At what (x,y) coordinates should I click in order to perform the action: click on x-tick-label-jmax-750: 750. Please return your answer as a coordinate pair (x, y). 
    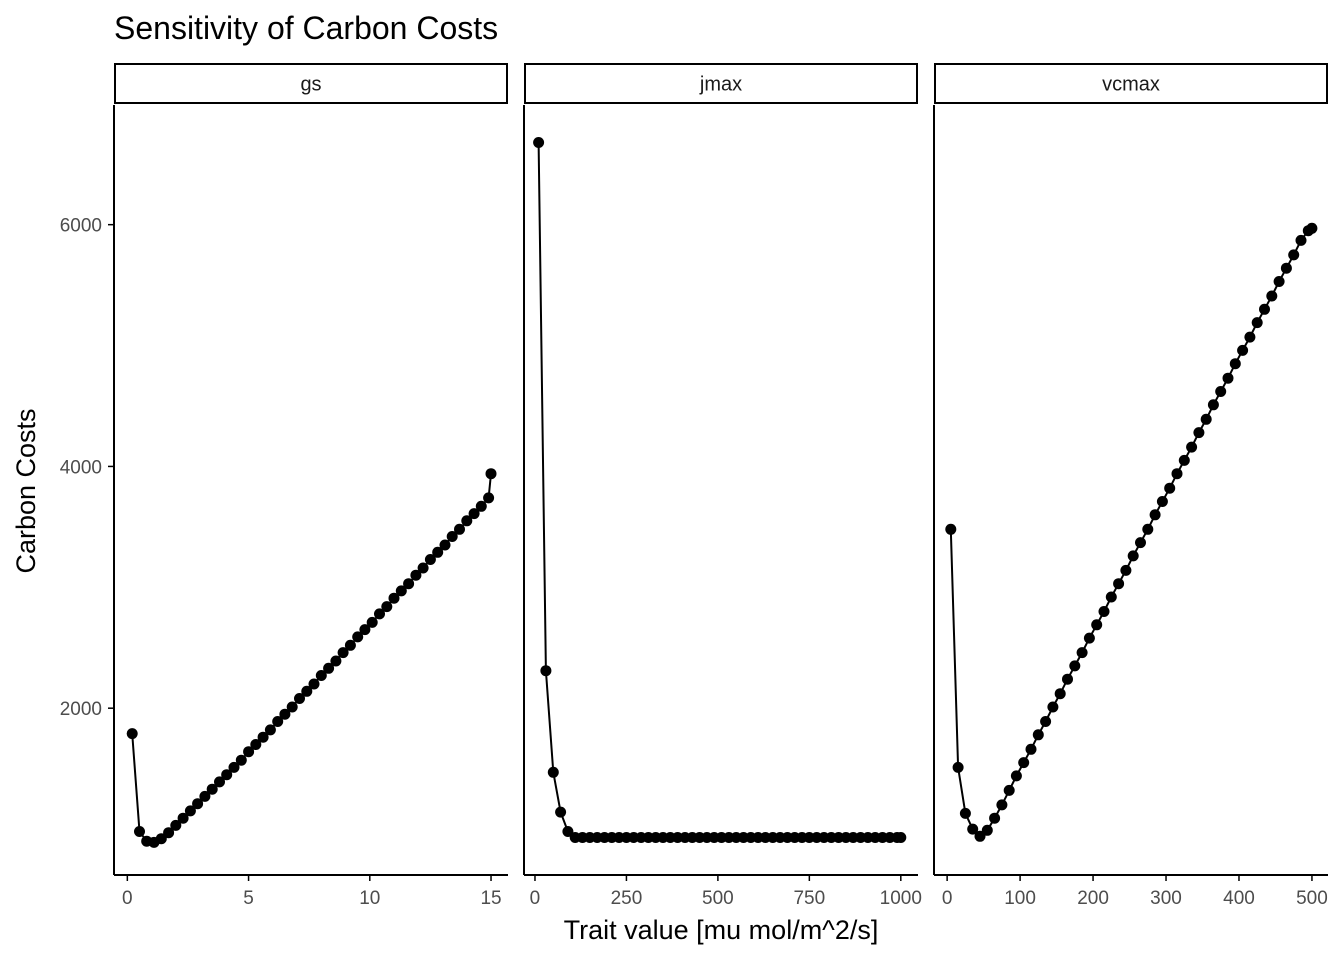
    Looking at the image, I should click on (809, 898).